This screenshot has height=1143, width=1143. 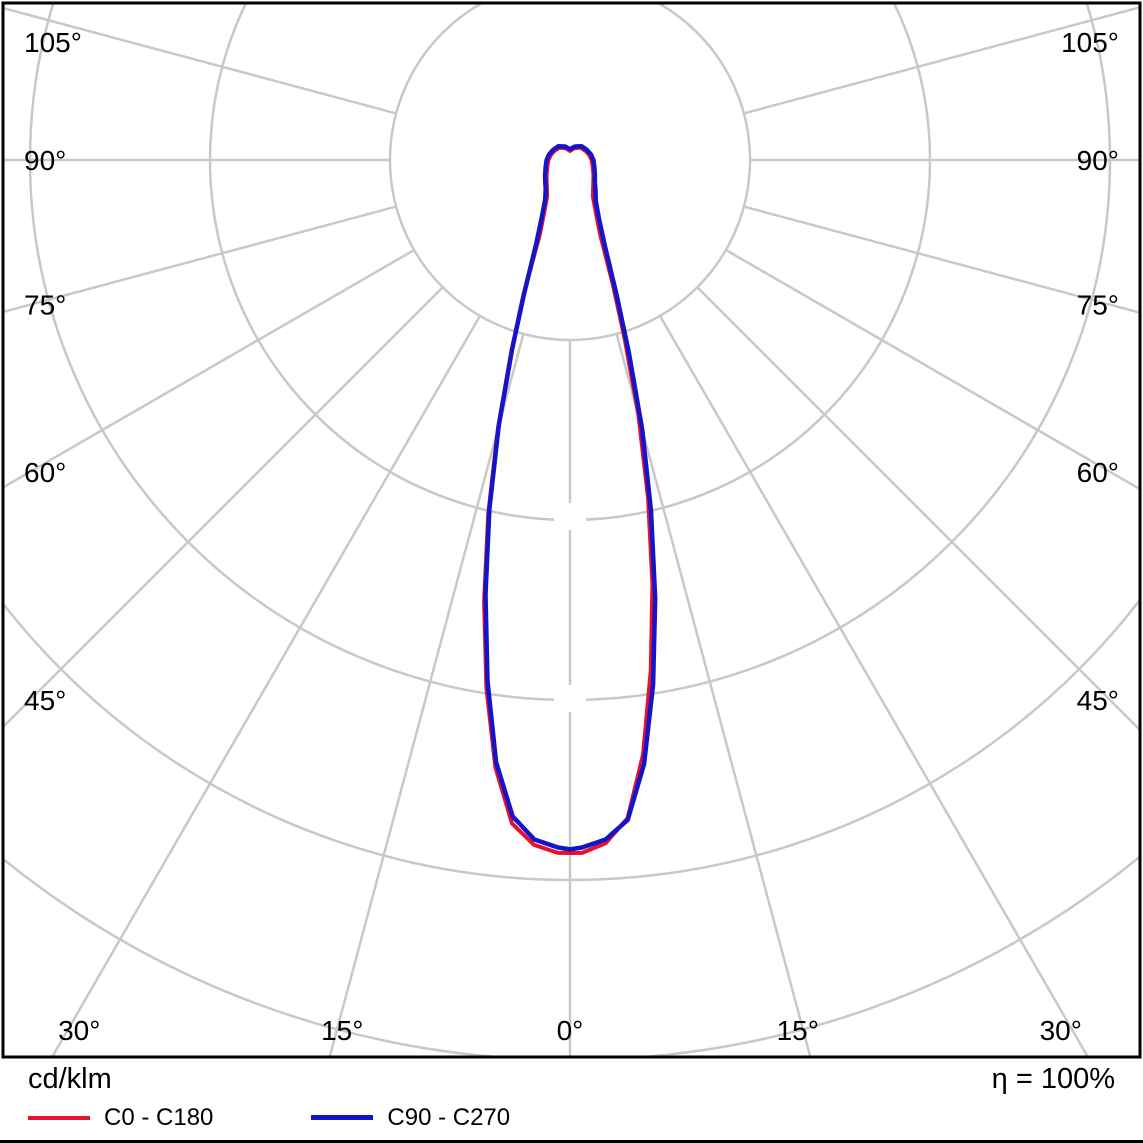 I want to click on legend-item-c90-c270: C90 - C270, so click(x=410, y=1118).